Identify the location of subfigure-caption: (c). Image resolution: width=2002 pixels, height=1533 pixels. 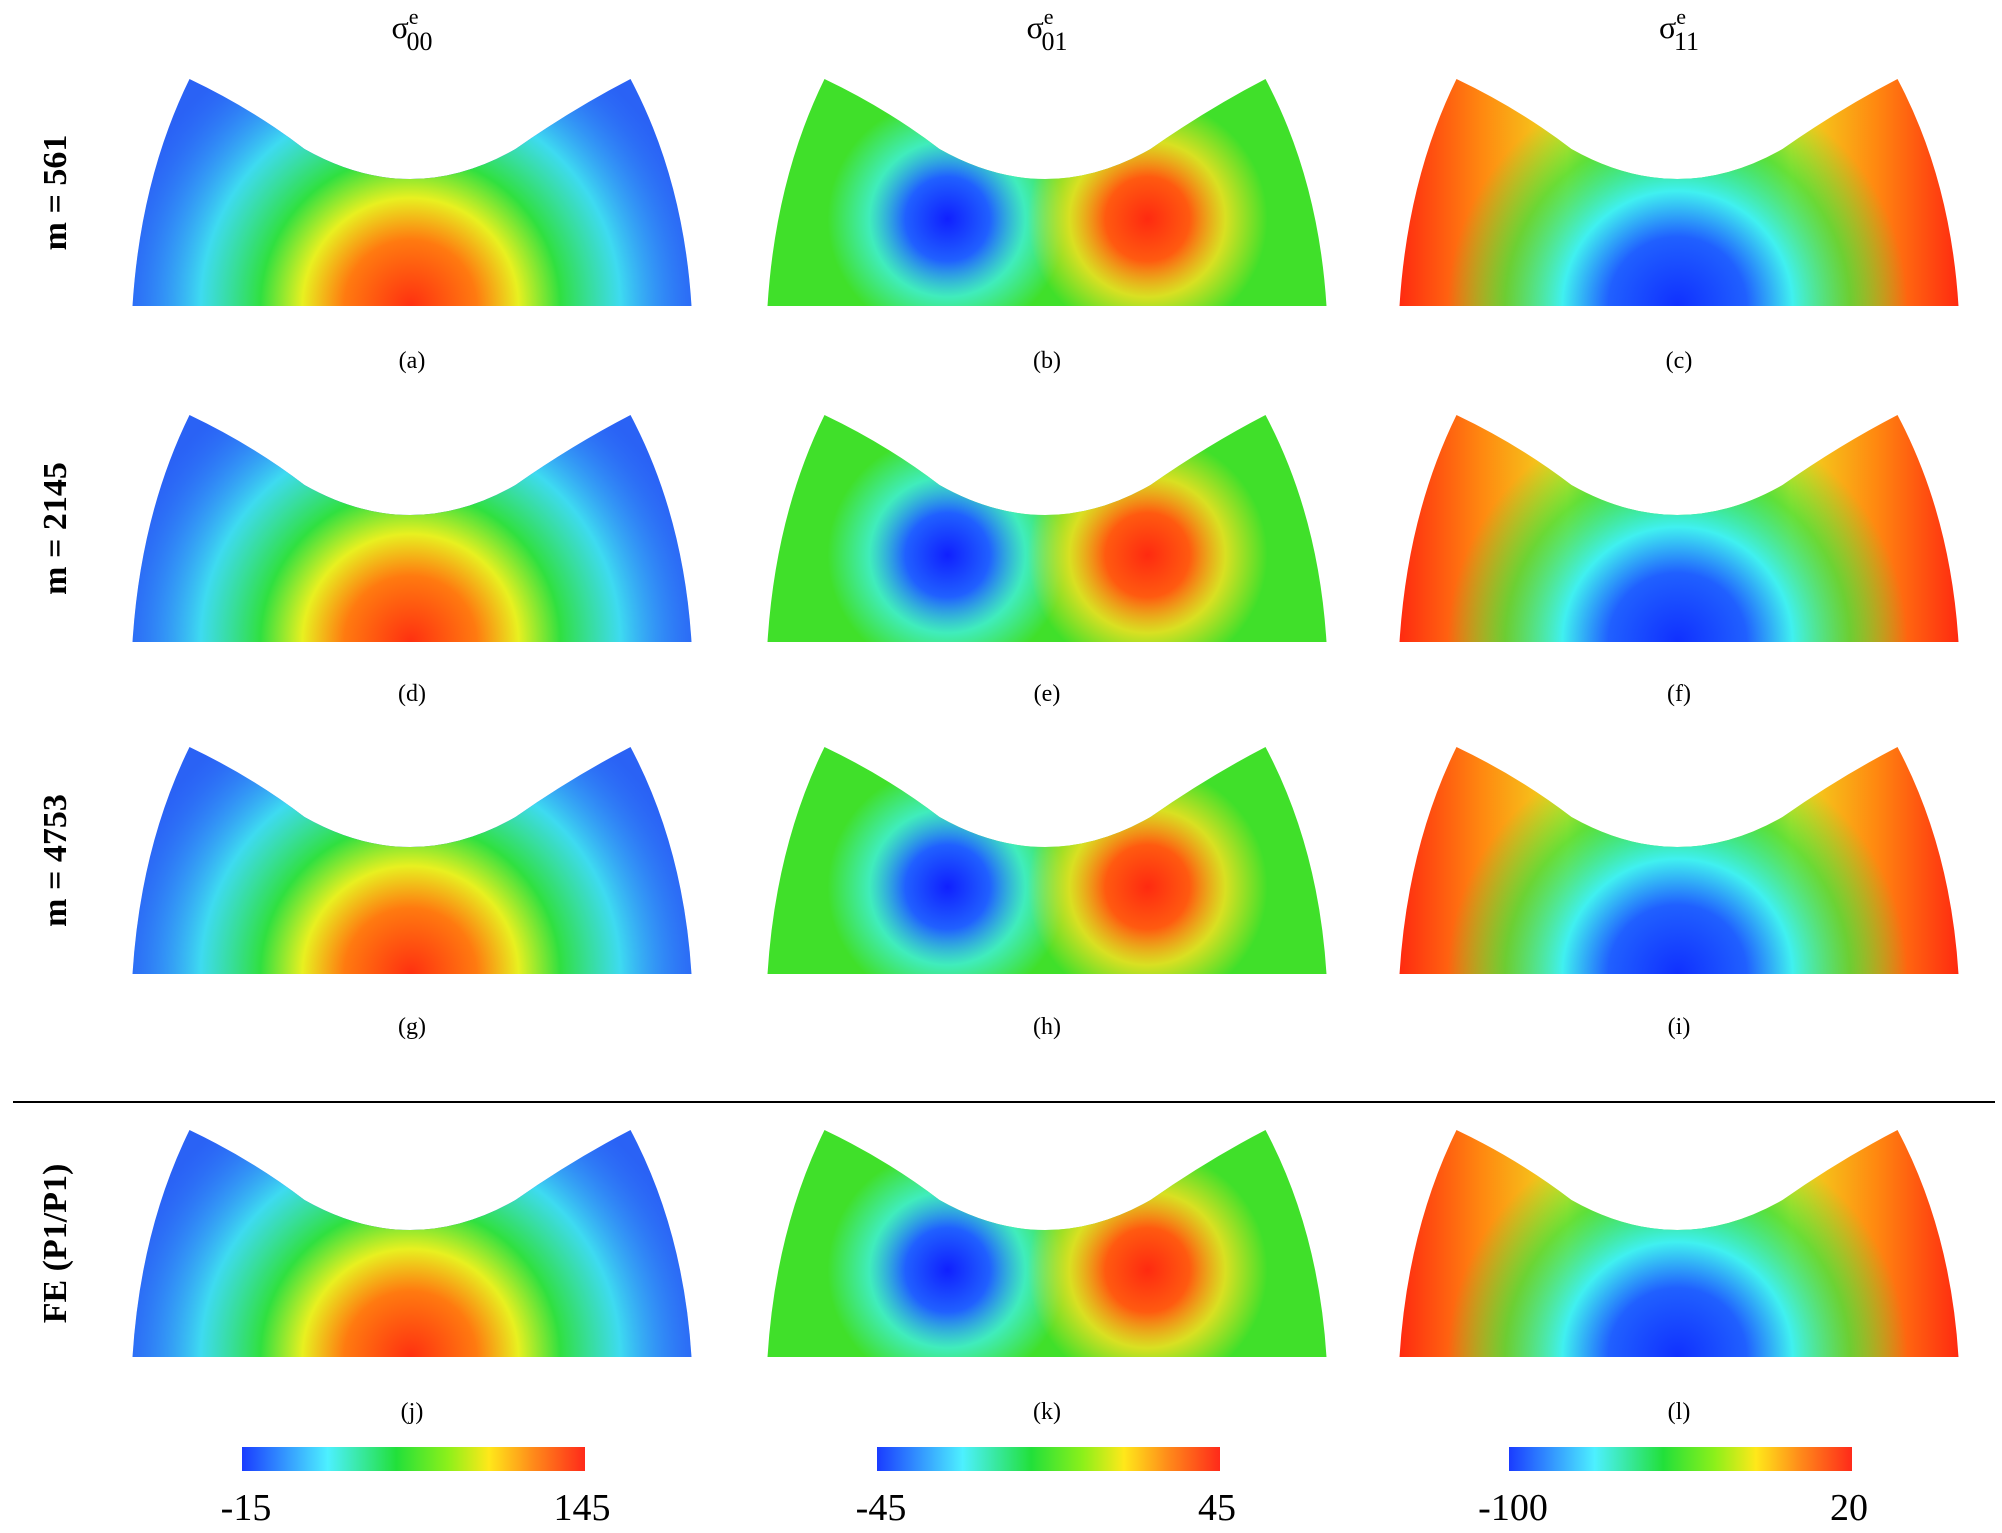
(1679, 361).